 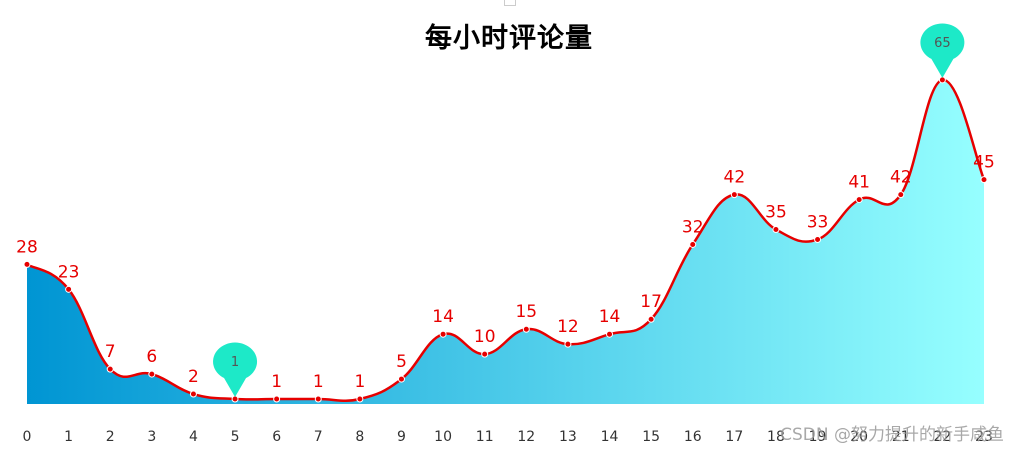 I want to click on data-label: 23, so click(x=69, y=272).